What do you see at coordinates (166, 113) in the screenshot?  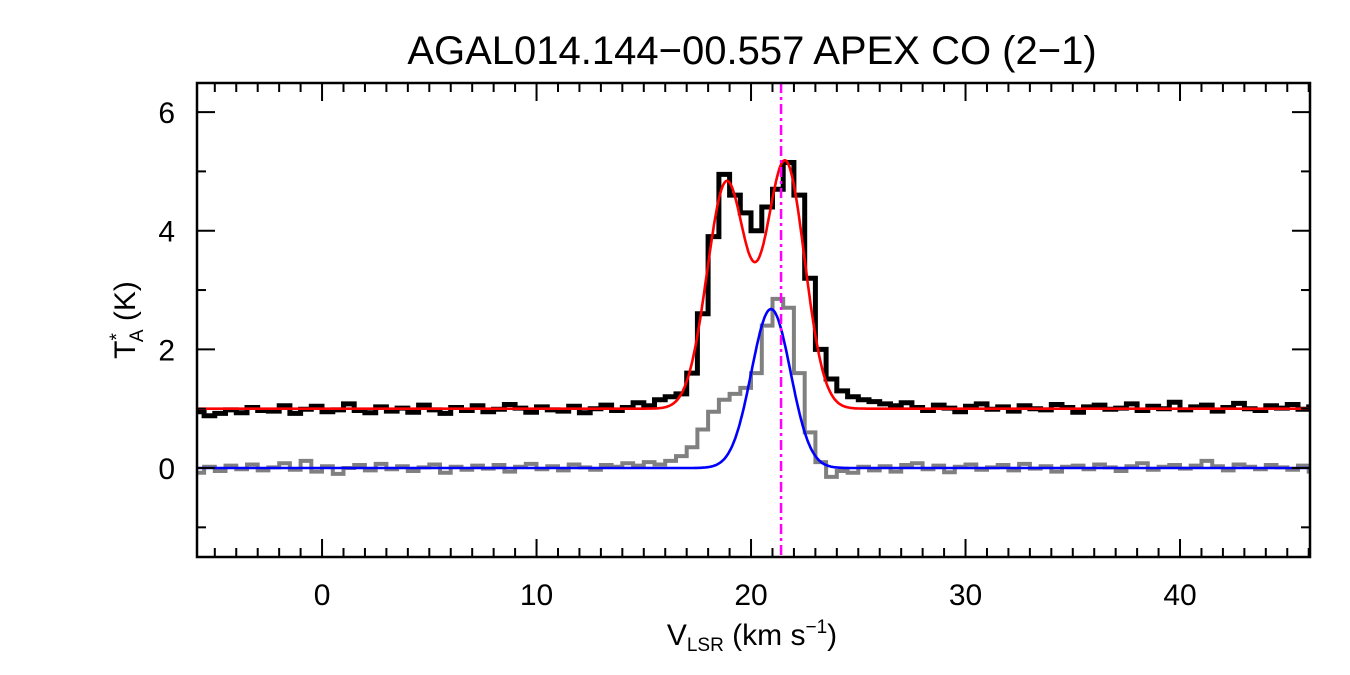 I see `y-tick-label: 6` at bounding box center [166, 113].